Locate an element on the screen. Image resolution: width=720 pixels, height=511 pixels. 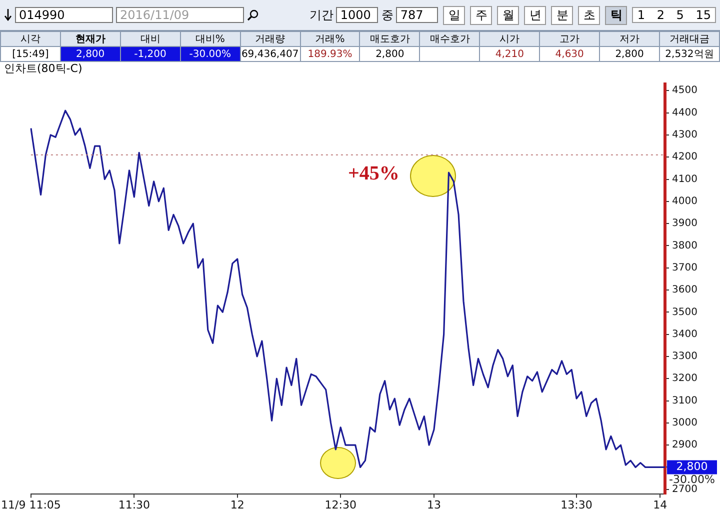
text: 1 2 5 15 is located at coordinates (674, 15).